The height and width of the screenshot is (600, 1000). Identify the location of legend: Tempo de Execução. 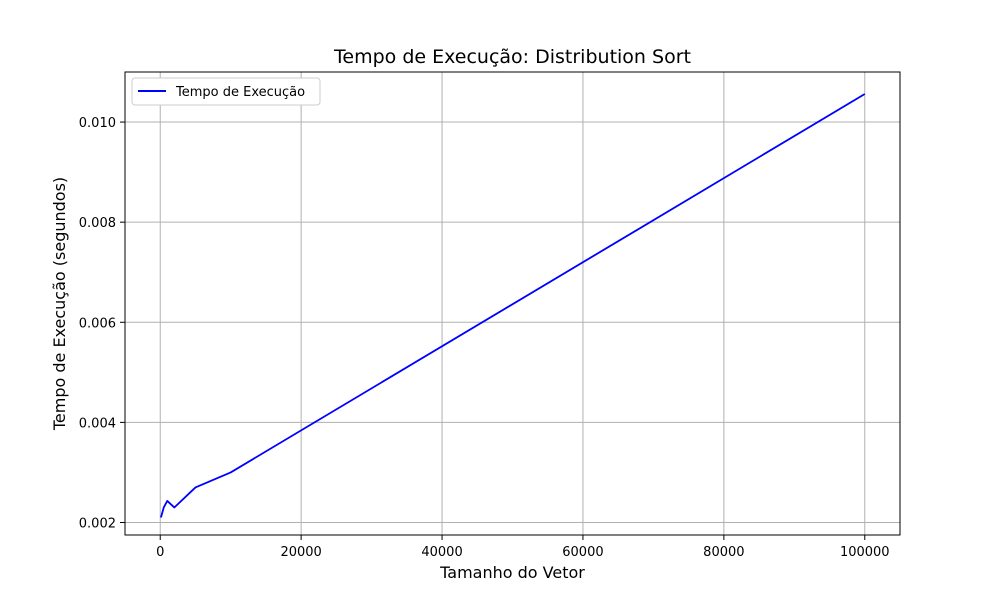
(226, 91).